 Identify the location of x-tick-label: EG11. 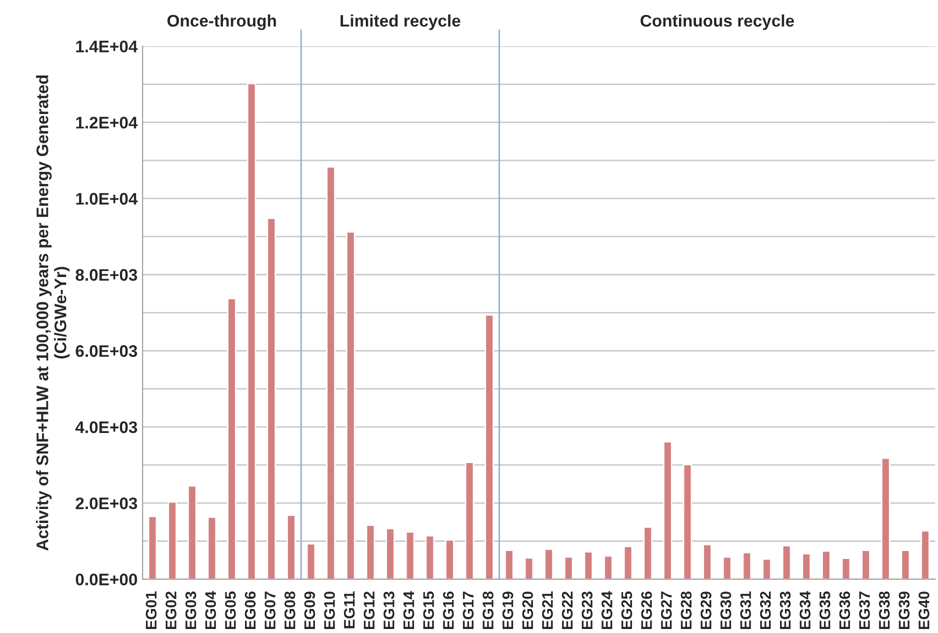
(349, 609).